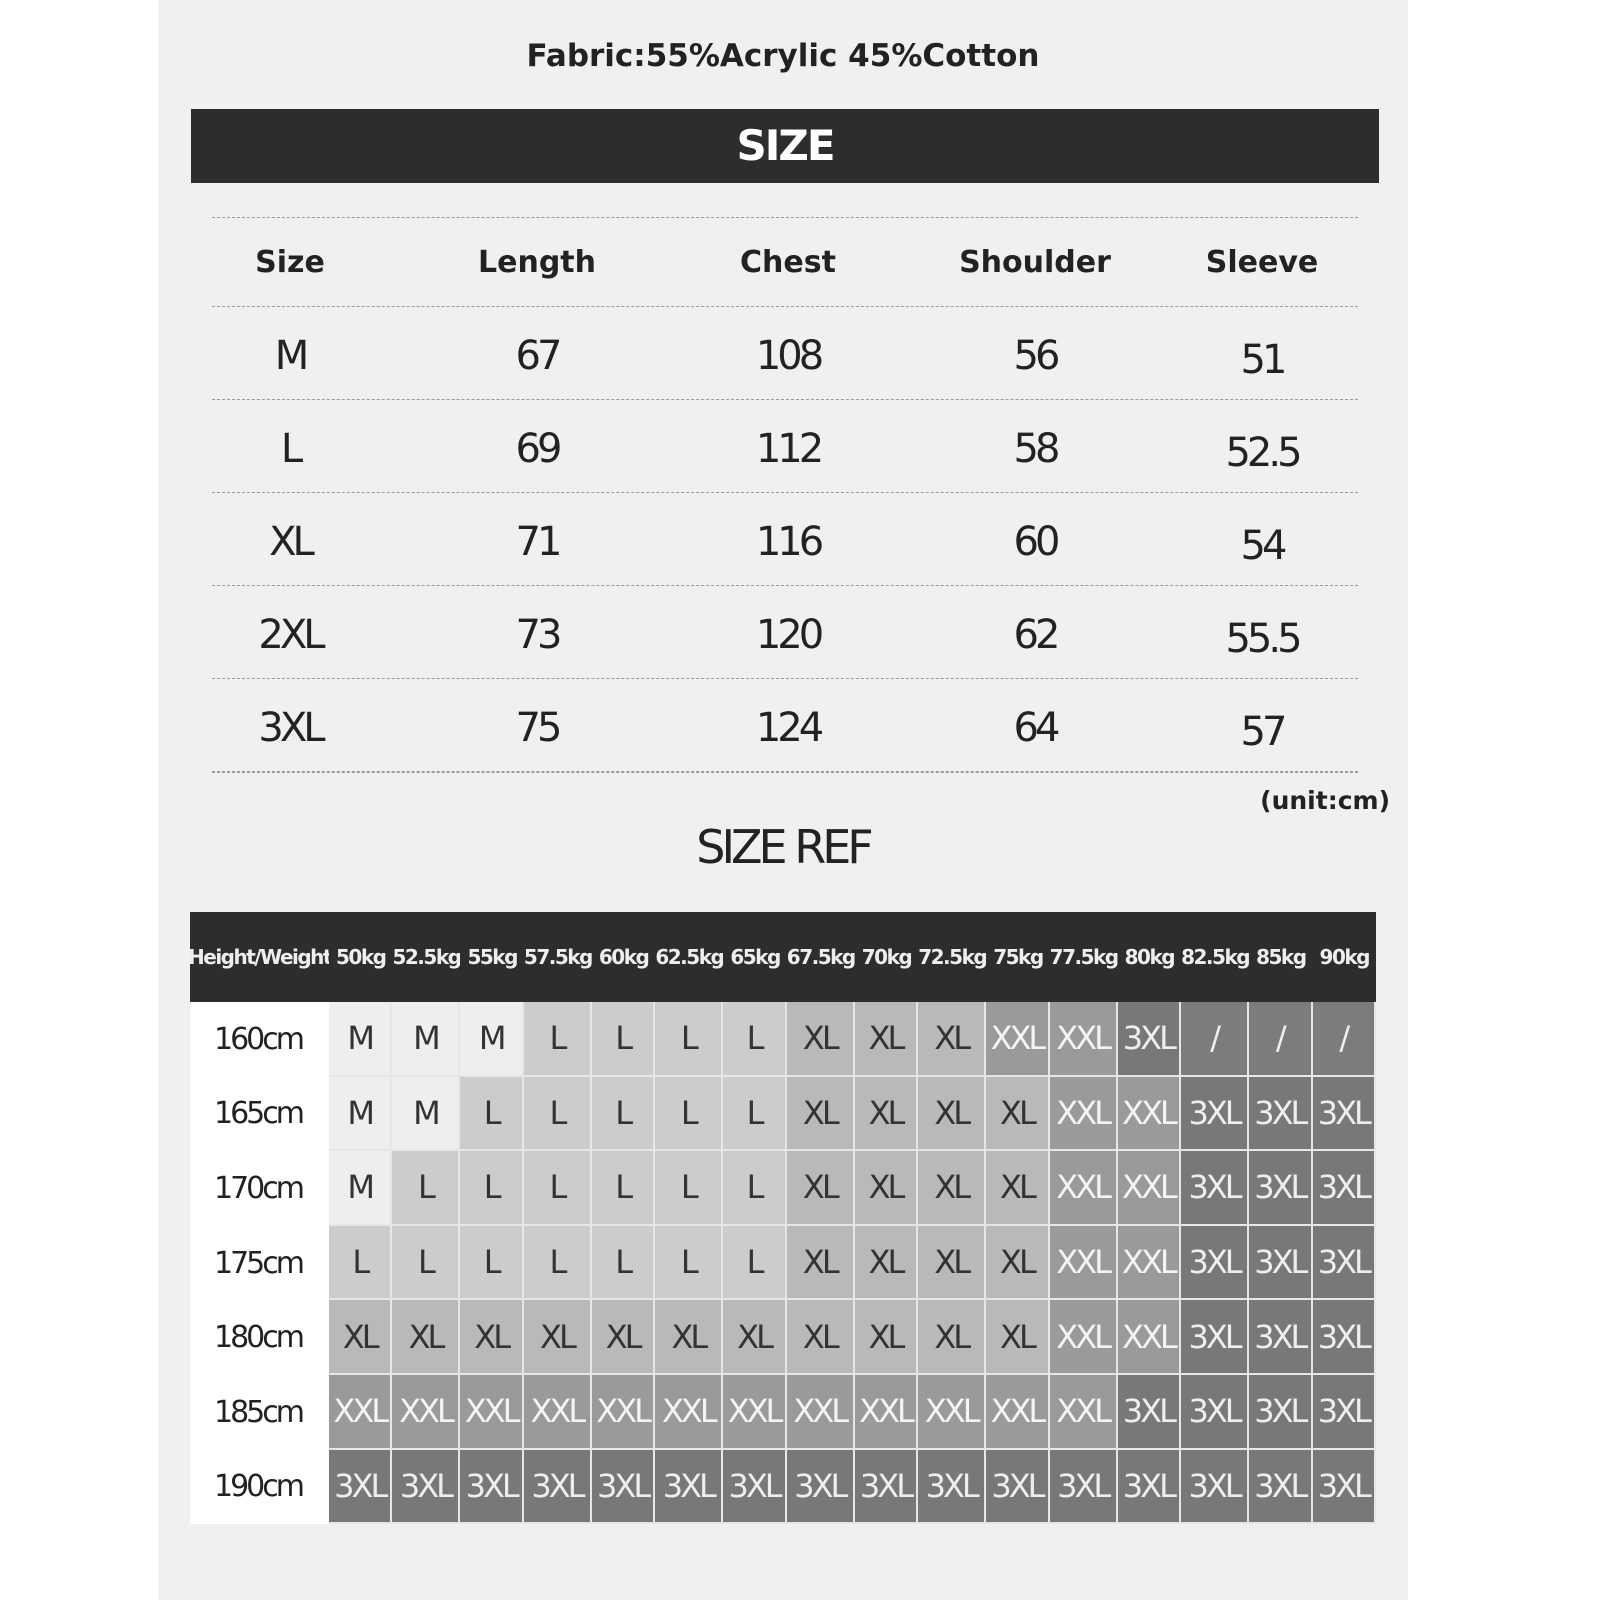 This screenshot has height=1600, width=1600. I want to click on table-cell: 58, so click(1037, 449).